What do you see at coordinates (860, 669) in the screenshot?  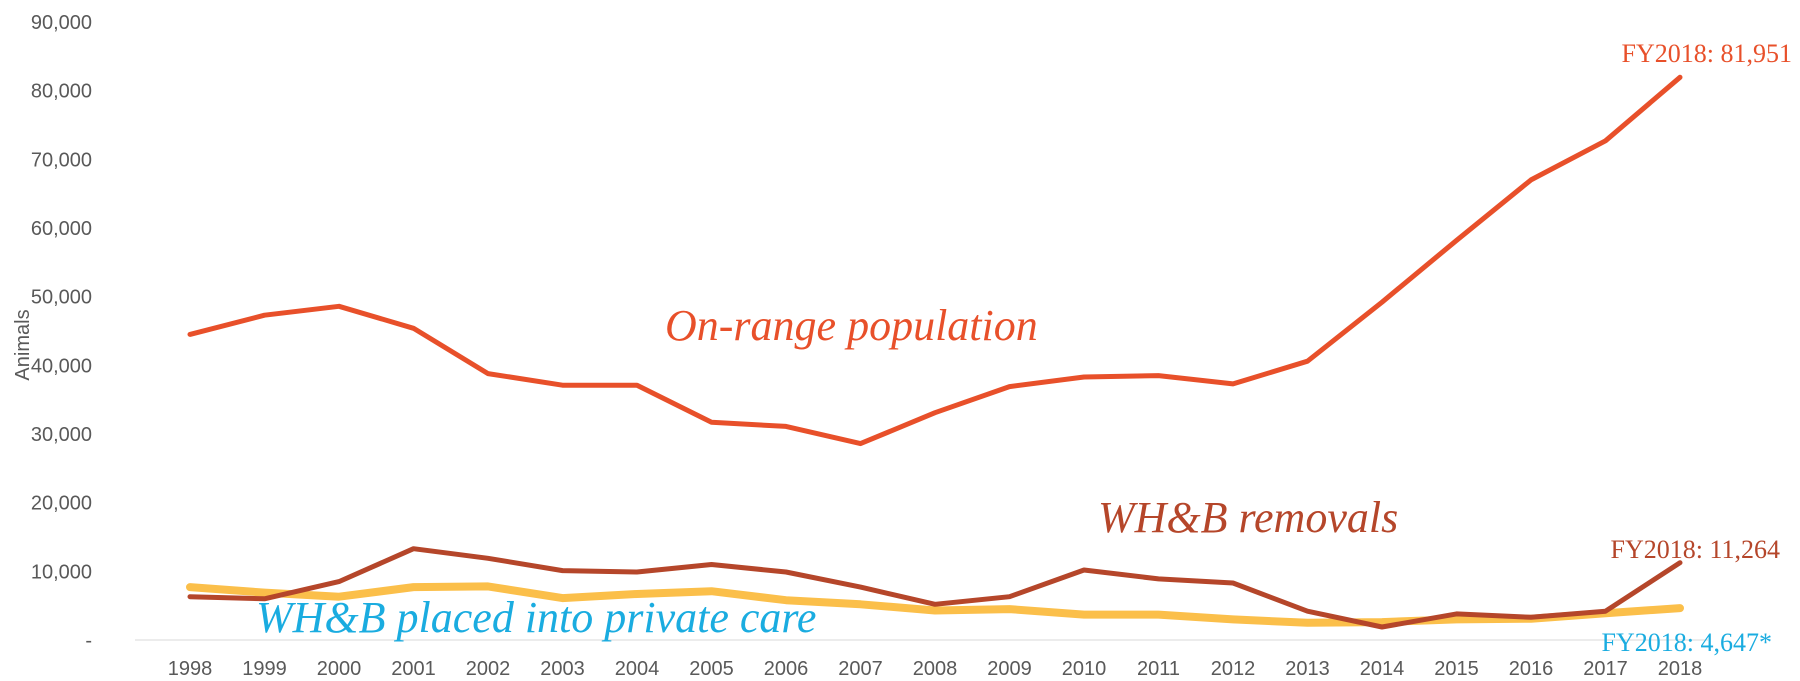 I see `x-tick-label: 2007` at bounding box center [860, 669].